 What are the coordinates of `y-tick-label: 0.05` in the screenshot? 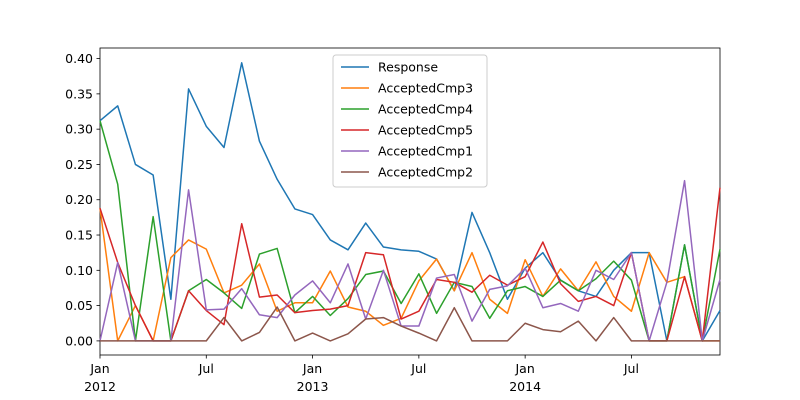 It's located at (79, 305).